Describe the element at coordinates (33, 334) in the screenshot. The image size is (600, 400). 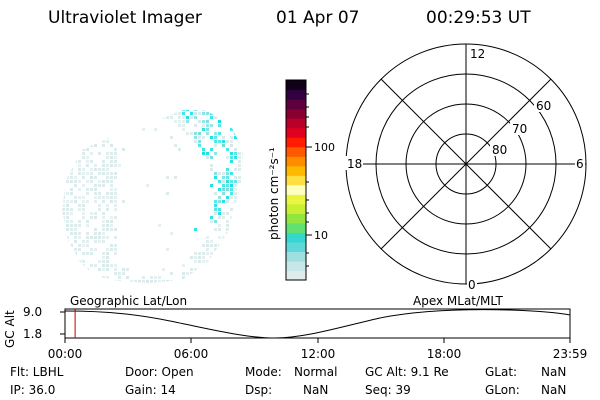
I see `timeline-ytick-label-bottom: 1.8` at that location.